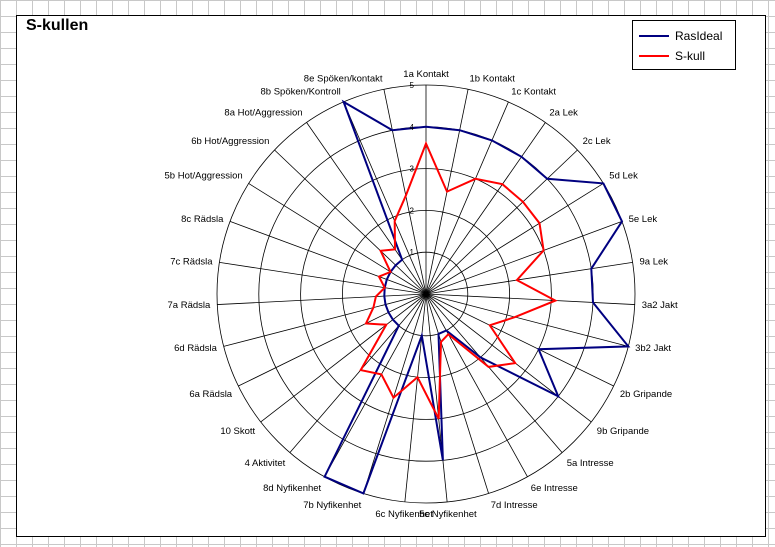  Describe the element at coordinates (699, 36) in the screenshot. I see `legend-label-rasideal: RasIdeal` at that location.